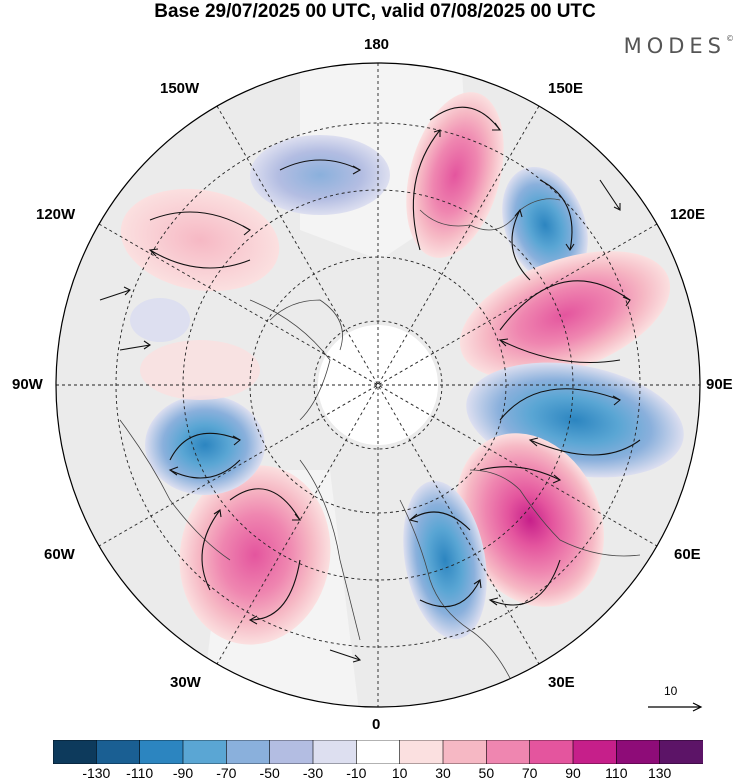 This screenshot has height=783, width=750. Describe the element at coordinates (377, 44) in the screenshot. I see `lon-label-180: 180` at that location.